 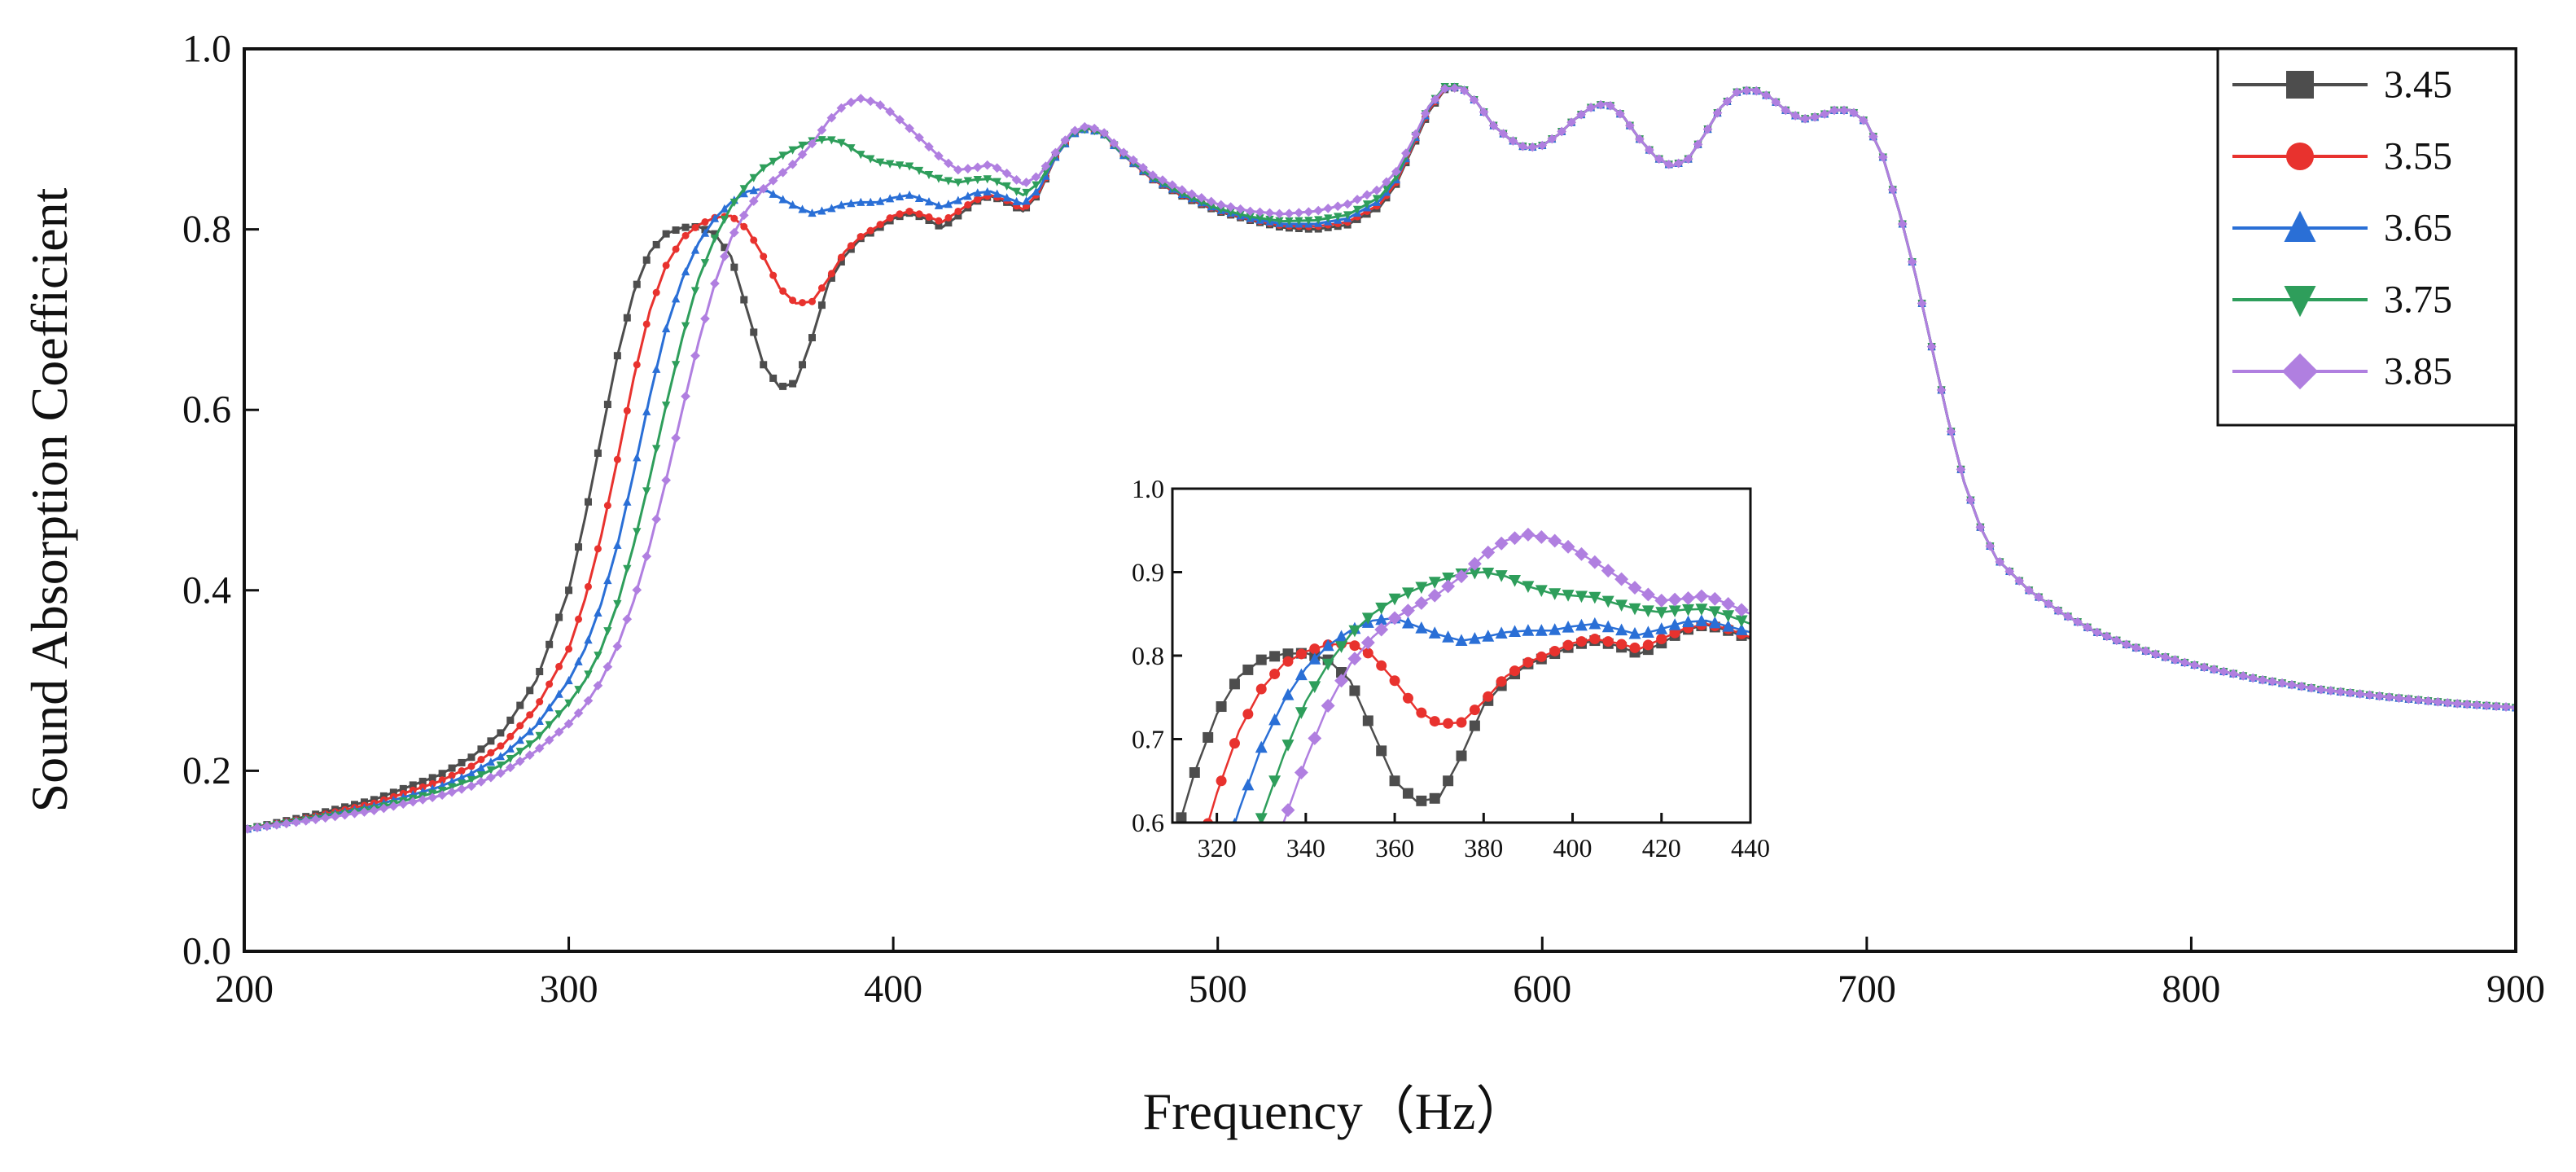 I want to click on inset-chart: 320 340 360 380 400 420 440 0.6 0.7 0.8 0.9 1.0, so click(x=1451, y=669).